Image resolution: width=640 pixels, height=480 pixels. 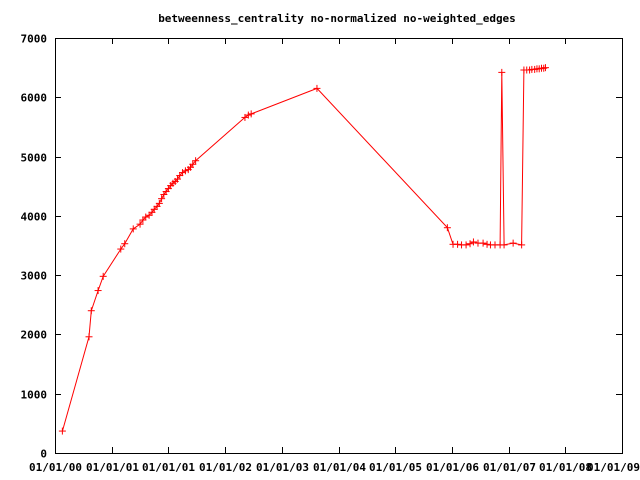 I want to click on x-tick-label: 01/01/09, so click(x=613, y=467).